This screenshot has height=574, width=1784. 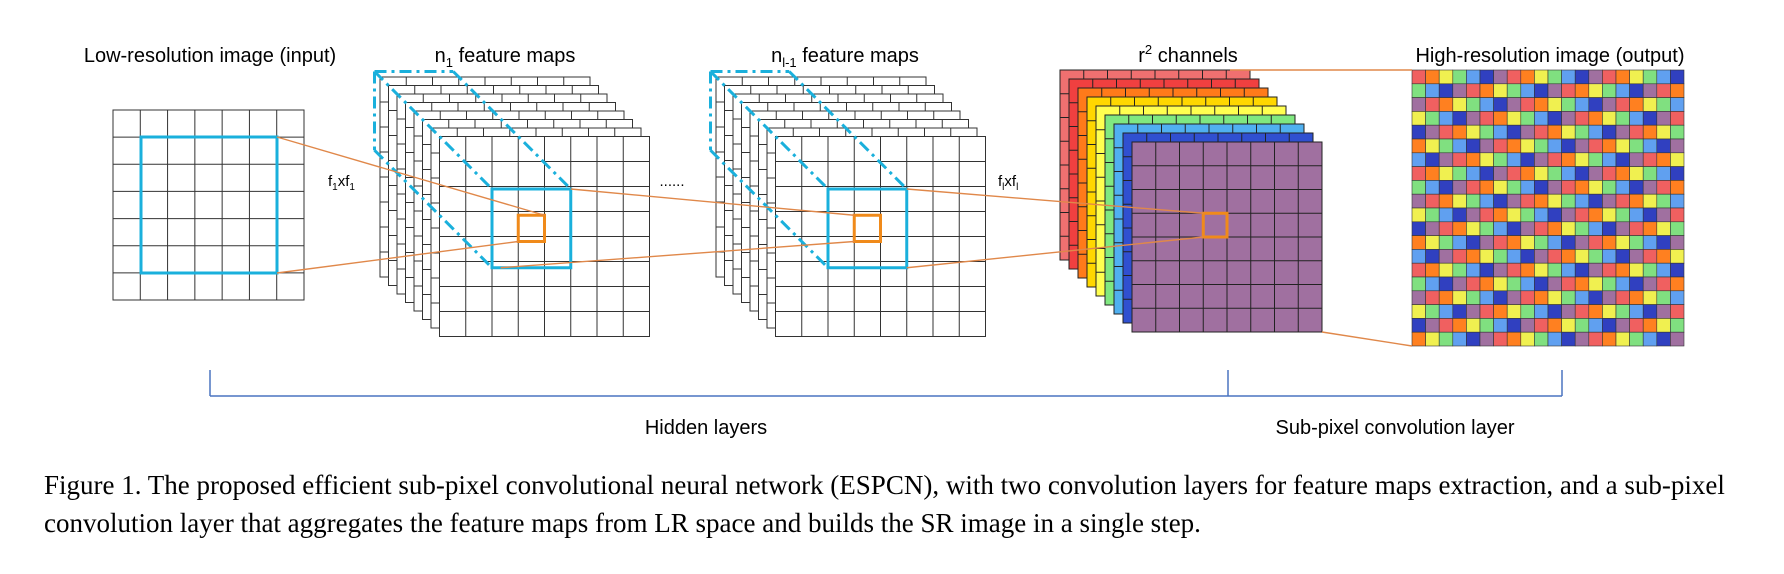 What do you see at coordinates (210, 56) in the screenshot?
I see `input-label: Low-resolution image (input)` at bounding box center [210, 56].